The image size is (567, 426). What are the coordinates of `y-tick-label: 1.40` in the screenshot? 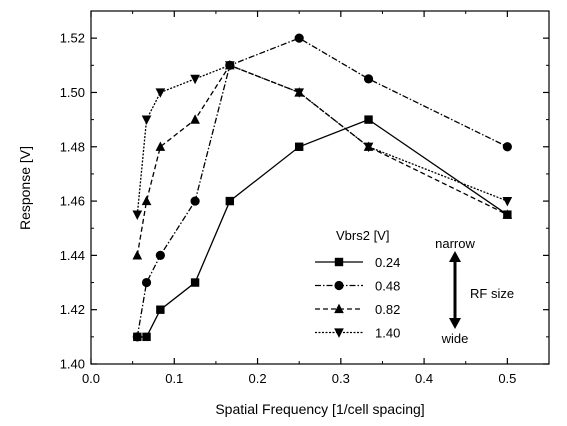 It's located at (72, 364).